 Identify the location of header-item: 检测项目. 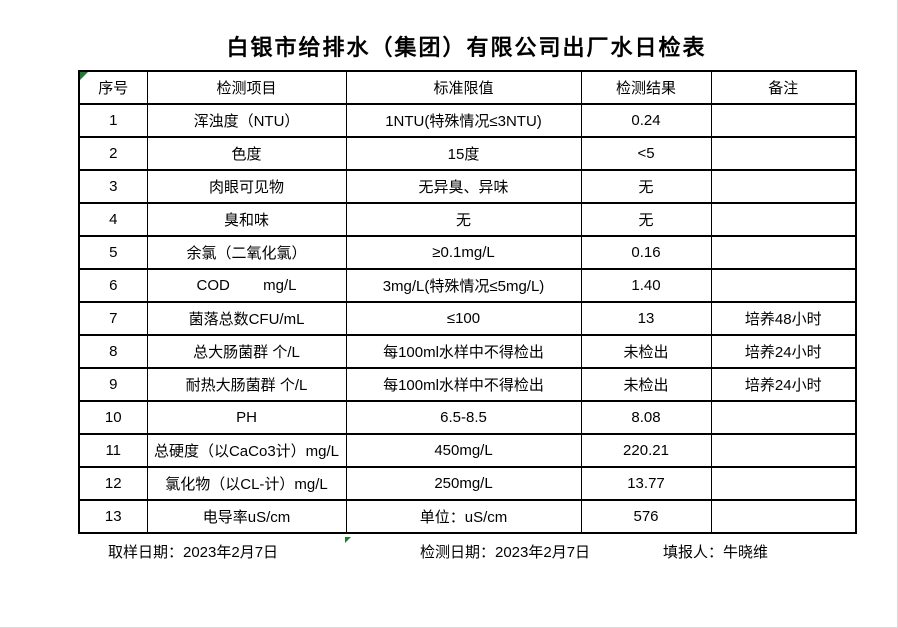
(246, 87).